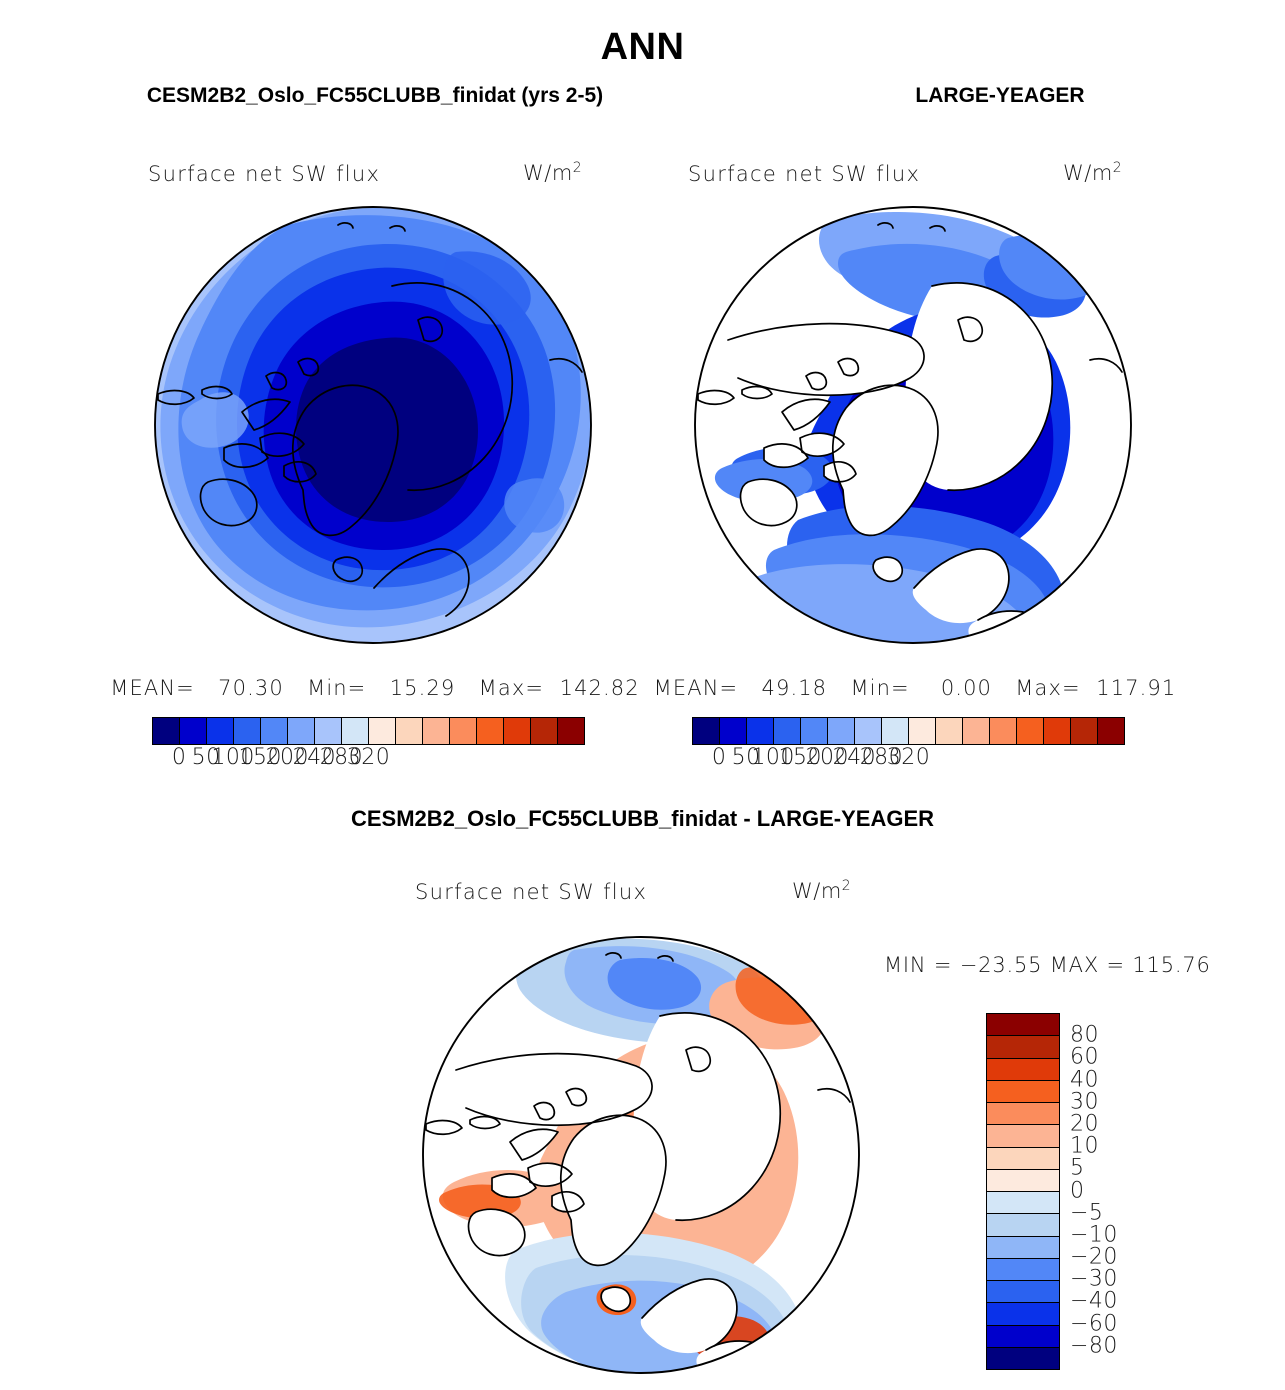 This screenshot has width=1285, height=1390. I want to click on variable-label-model-text: Surface net SW flux, so click(264, 174).